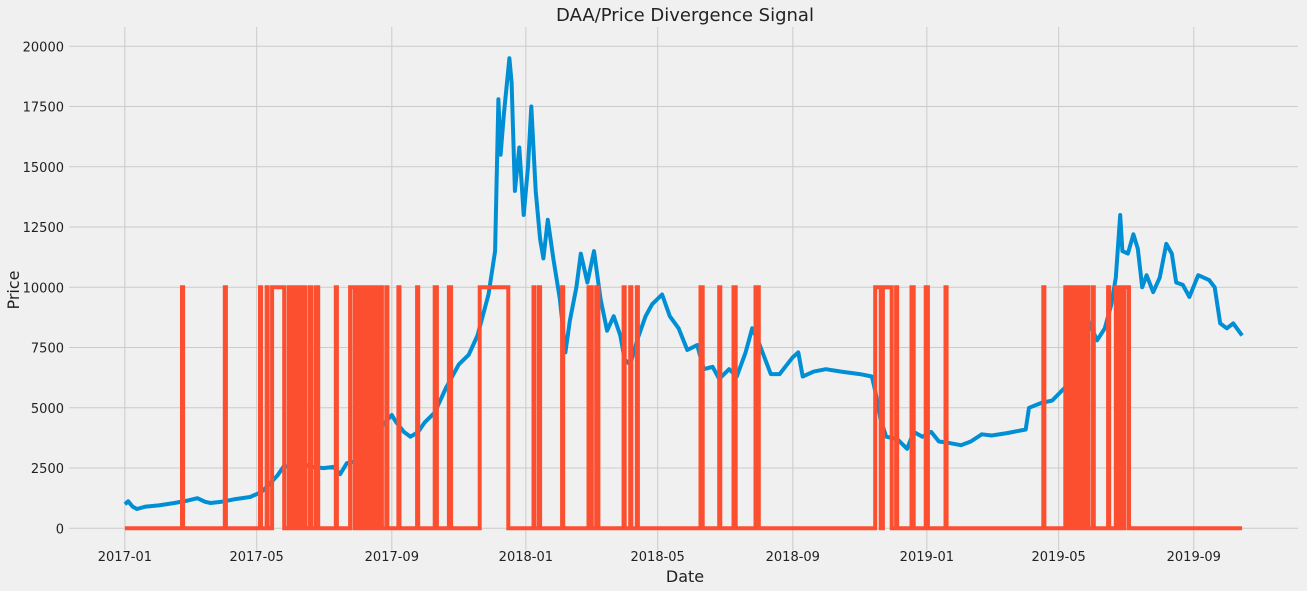 The height and width of the screenshot is (591, 1307). I want to click on x-tick-label: 2019-05, so click(1059, 557).